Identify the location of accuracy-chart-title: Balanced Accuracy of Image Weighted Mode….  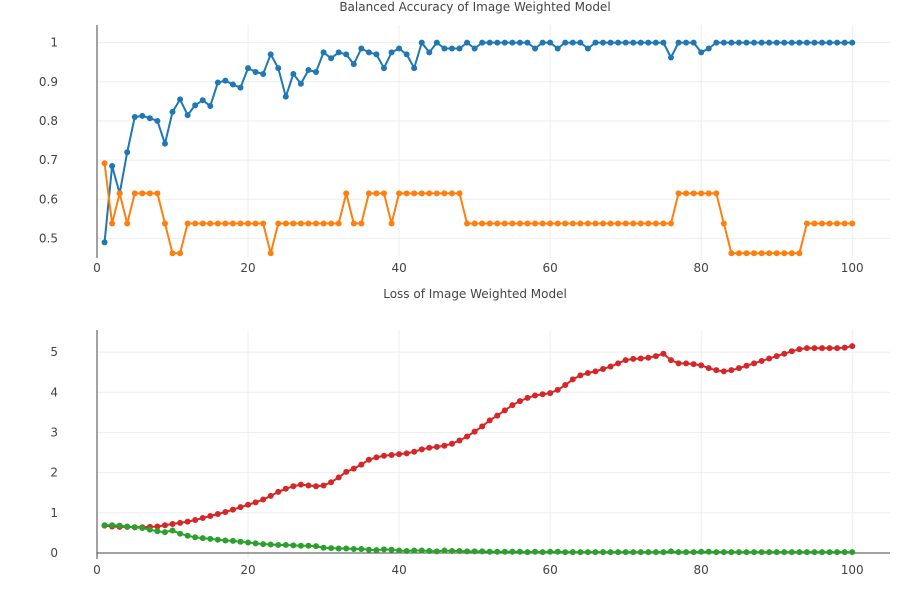
(474, 7).